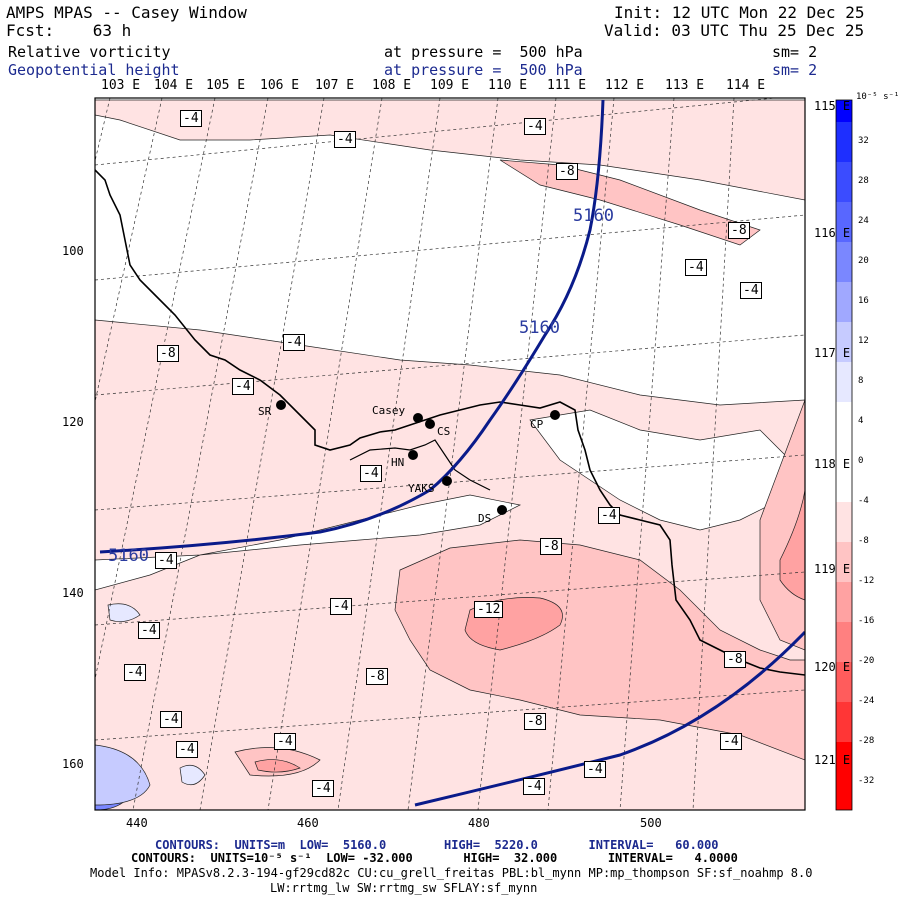  Describe the element at coordinates (651, 823) in the screenshot. I see `x-tick-label: 500` at that location.